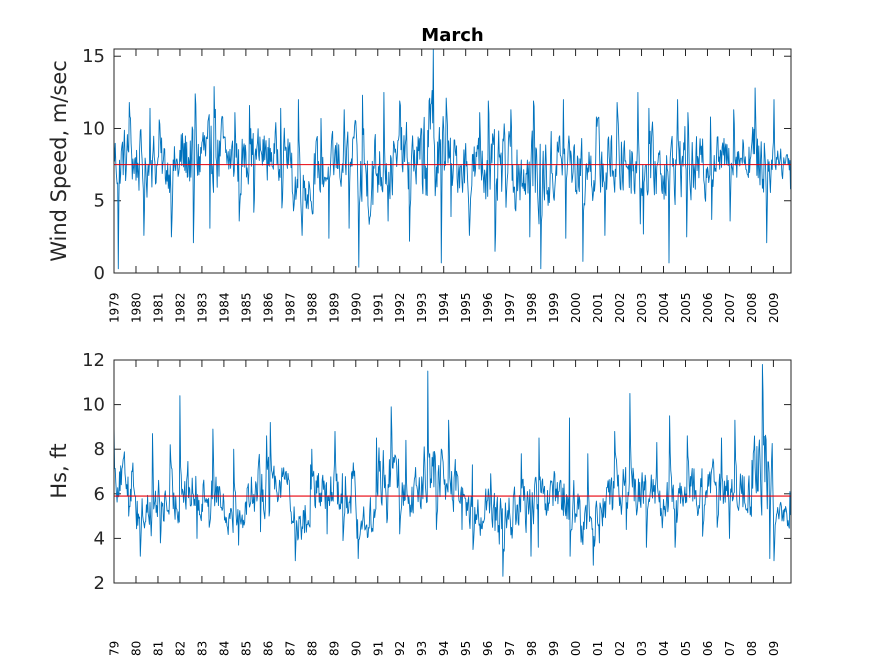  I want to click on x-tick-label: 1993, so click(422, 307).